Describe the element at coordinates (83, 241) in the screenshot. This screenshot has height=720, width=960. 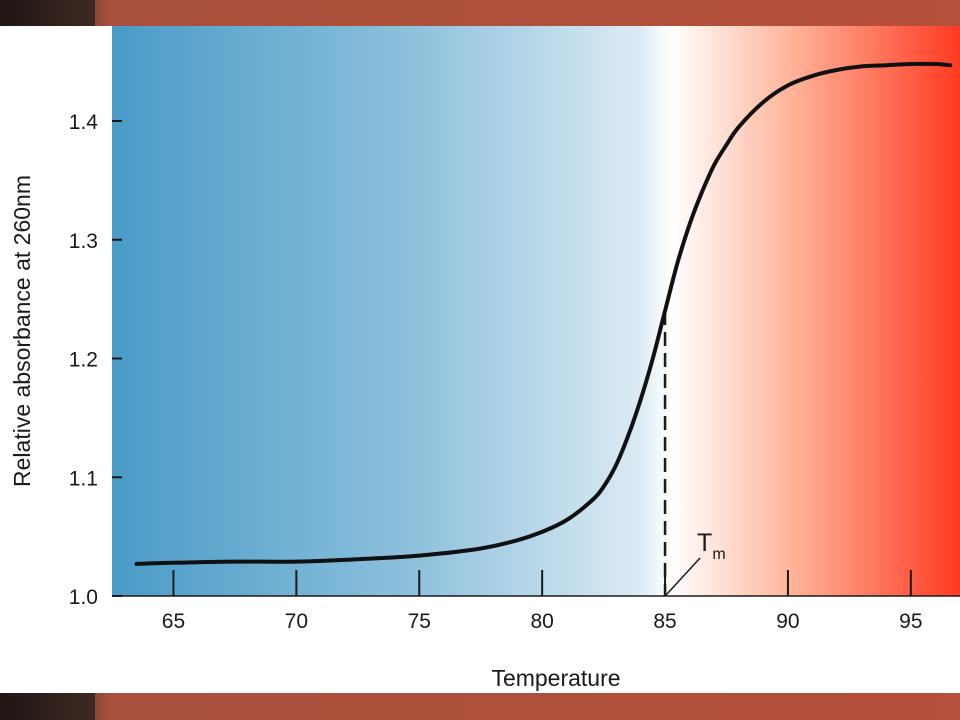
I see `y-tick-label: 1.3` at that location.